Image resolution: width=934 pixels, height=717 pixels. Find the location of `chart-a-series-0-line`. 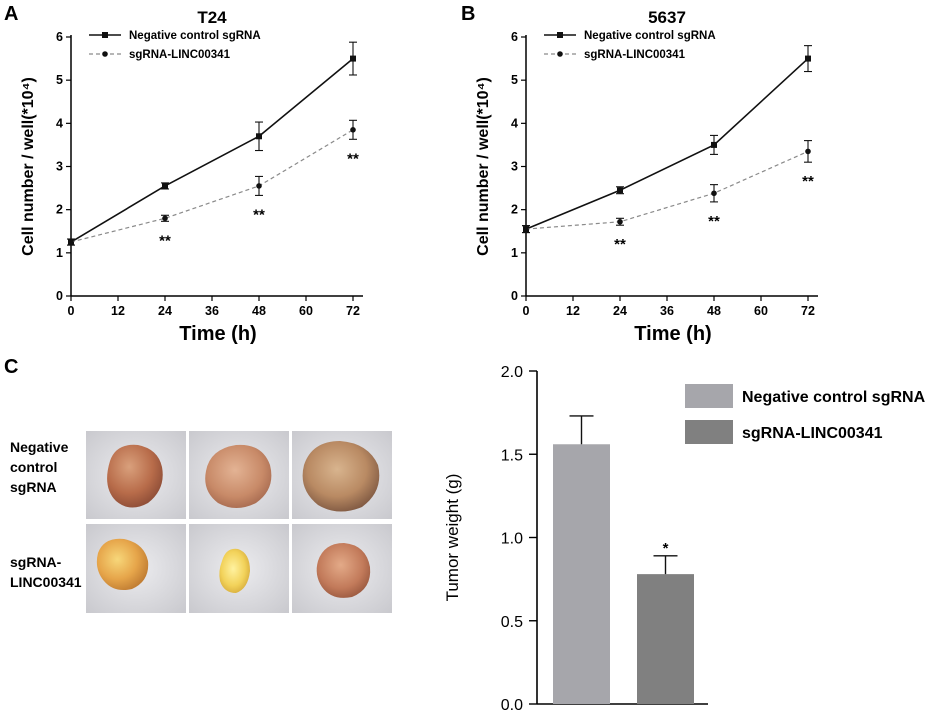

chart-a-series-0-line is located at coordinates (212, 150).